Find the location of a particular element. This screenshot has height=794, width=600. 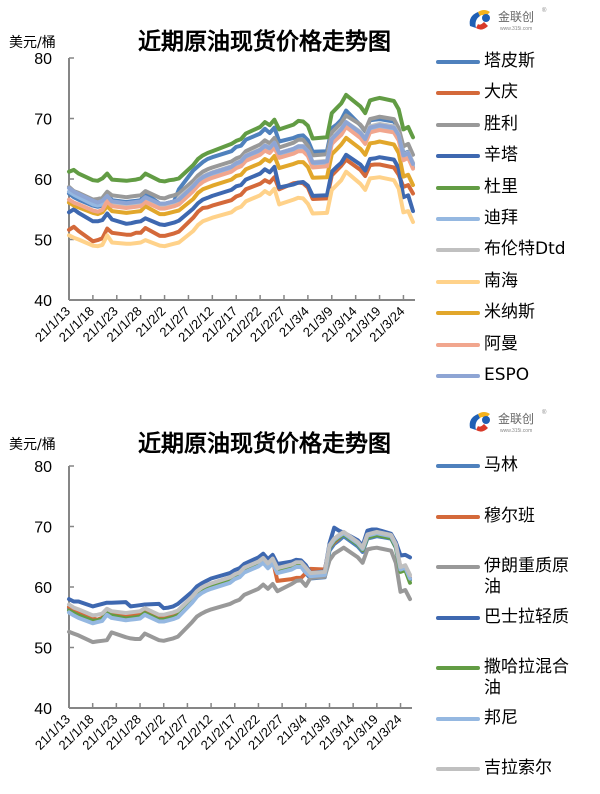

legend-item: 阿曼 is located at coordinates (518, 344).